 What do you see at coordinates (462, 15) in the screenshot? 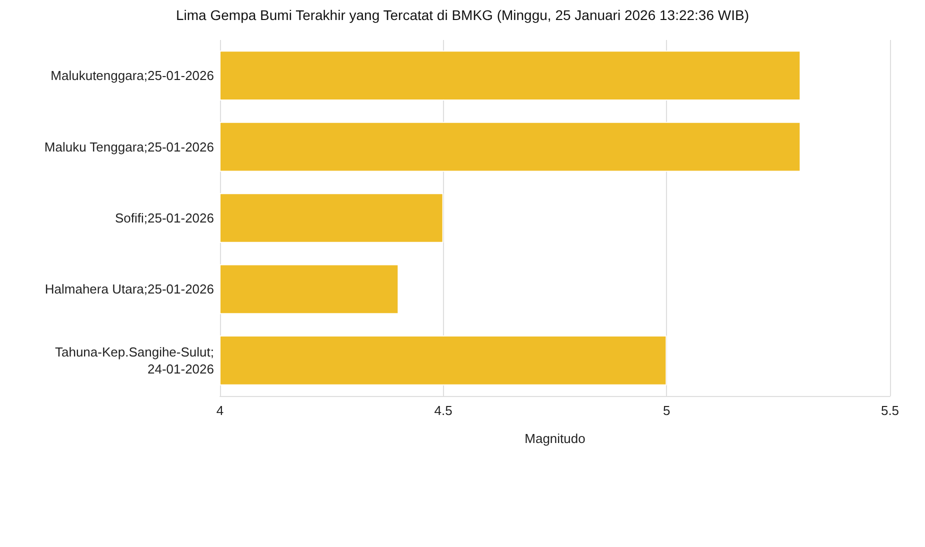
I see `chart-title: Lima Gempa Bumi Terakhir yang Tercatat di BMKG (Minggu, 25 Januari 2026 13:22:36 WIB)` at bounding box center [462, 15].